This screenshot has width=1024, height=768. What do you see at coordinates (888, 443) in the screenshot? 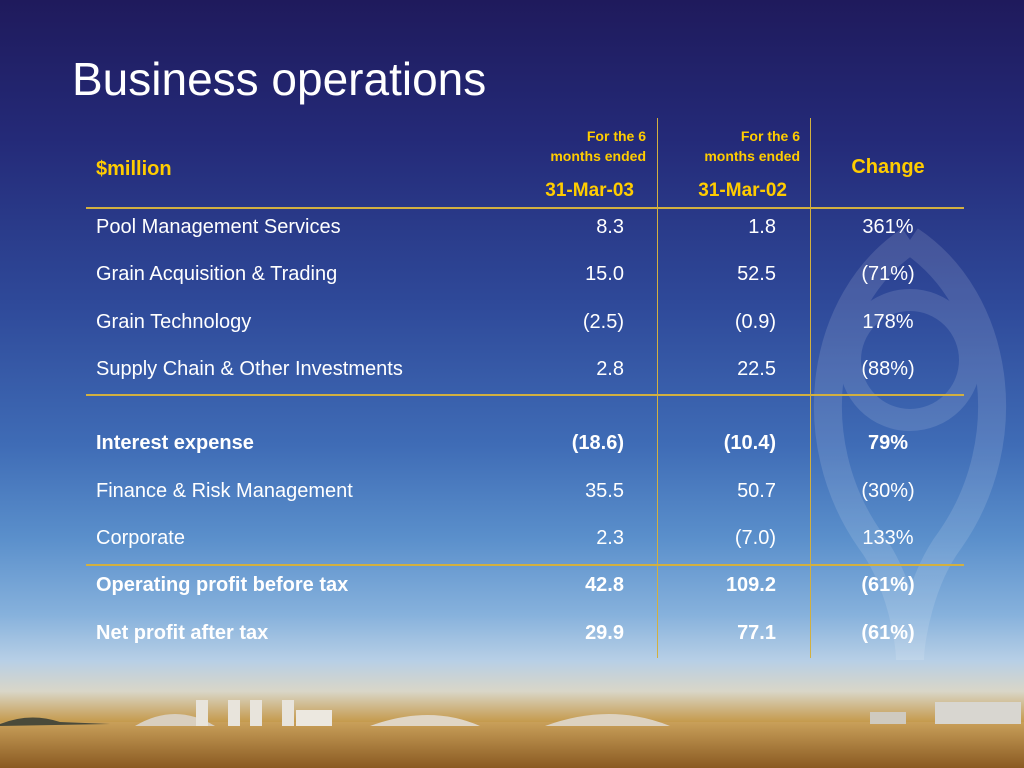
I see `row-change: 79%` at bounding box center [888, 443].